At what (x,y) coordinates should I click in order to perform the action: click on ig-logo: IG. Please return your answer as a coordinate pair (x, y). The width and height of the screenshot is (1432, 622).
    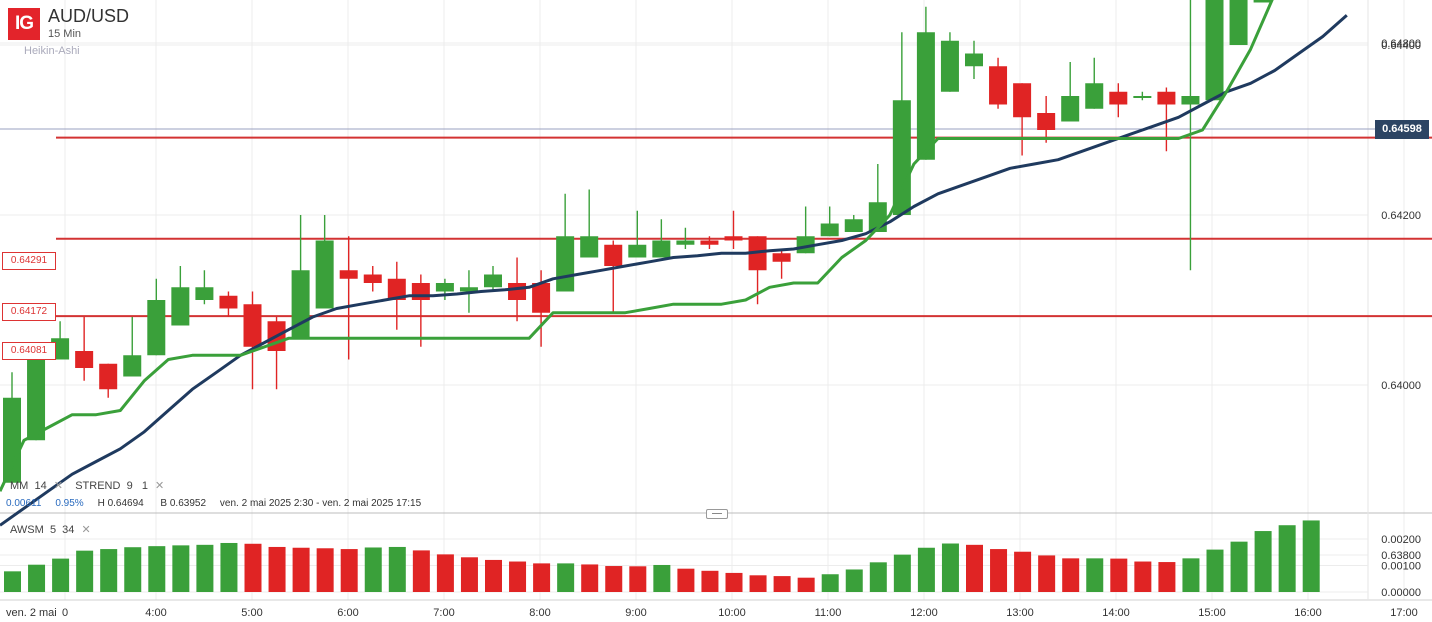
    Looking at the image, I should click on (24, 24).